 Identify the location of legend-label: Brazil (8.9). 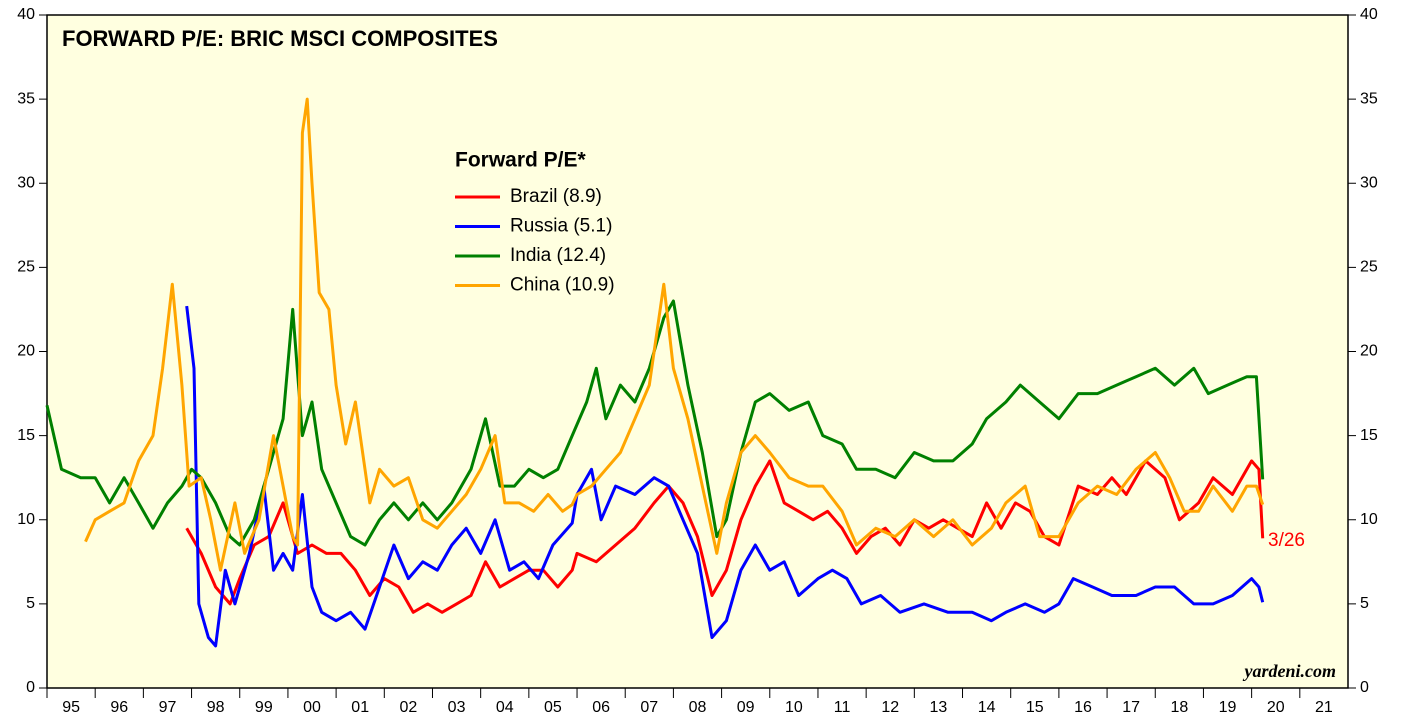
(556, 196).